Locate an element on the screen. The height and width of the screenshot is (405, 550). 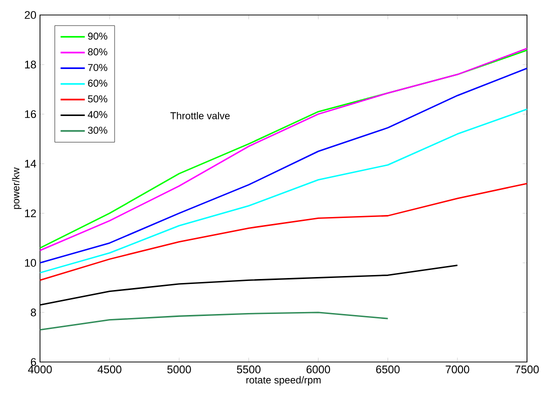
x-tick-label: 7000 is located at coordinates (458, 370).